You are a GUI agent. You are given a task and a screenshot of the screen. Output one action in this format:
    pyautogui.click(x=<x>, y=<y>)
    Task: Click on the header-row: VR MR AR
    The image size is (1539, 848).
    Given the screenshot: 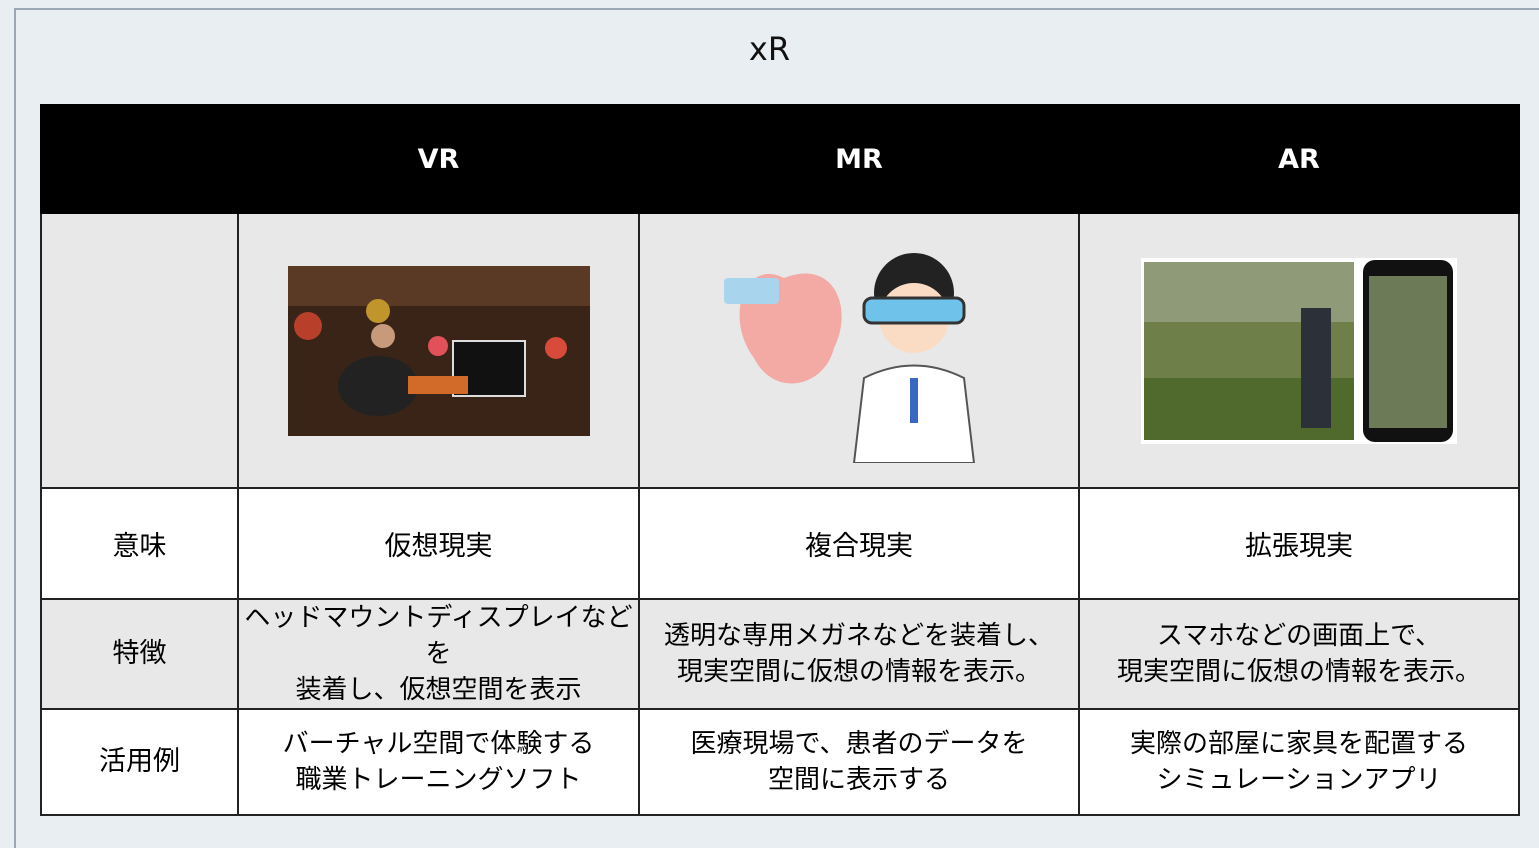 What is the action you would take?
    pyautogui.click(x=780, y=159)
    